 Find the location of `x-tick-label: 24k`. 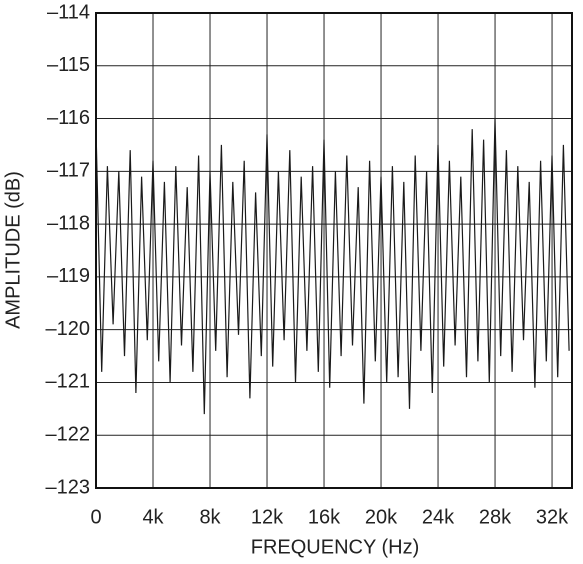

x-tick-label: 24k is located at coordinates (438, 517).